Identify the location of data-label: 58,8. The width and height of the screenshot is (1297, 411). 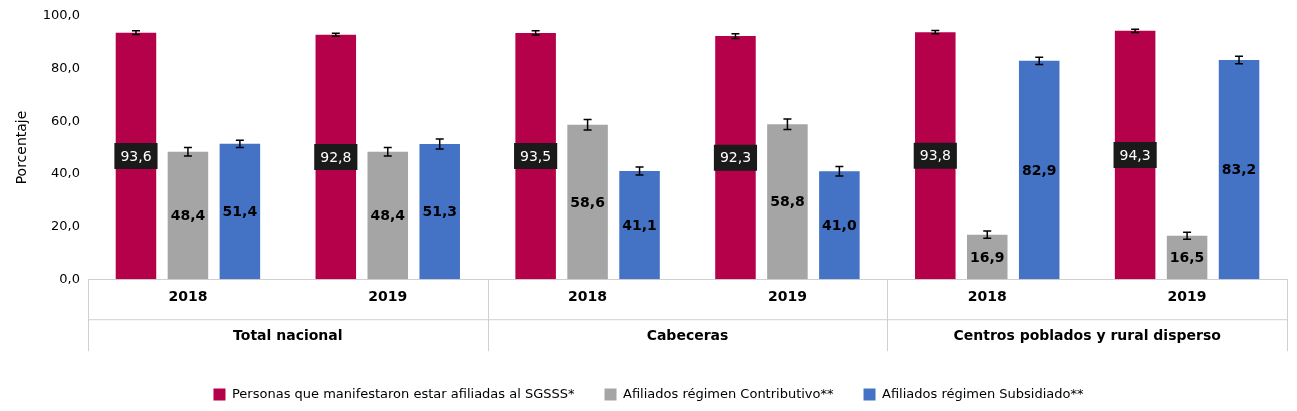
(787, 201).